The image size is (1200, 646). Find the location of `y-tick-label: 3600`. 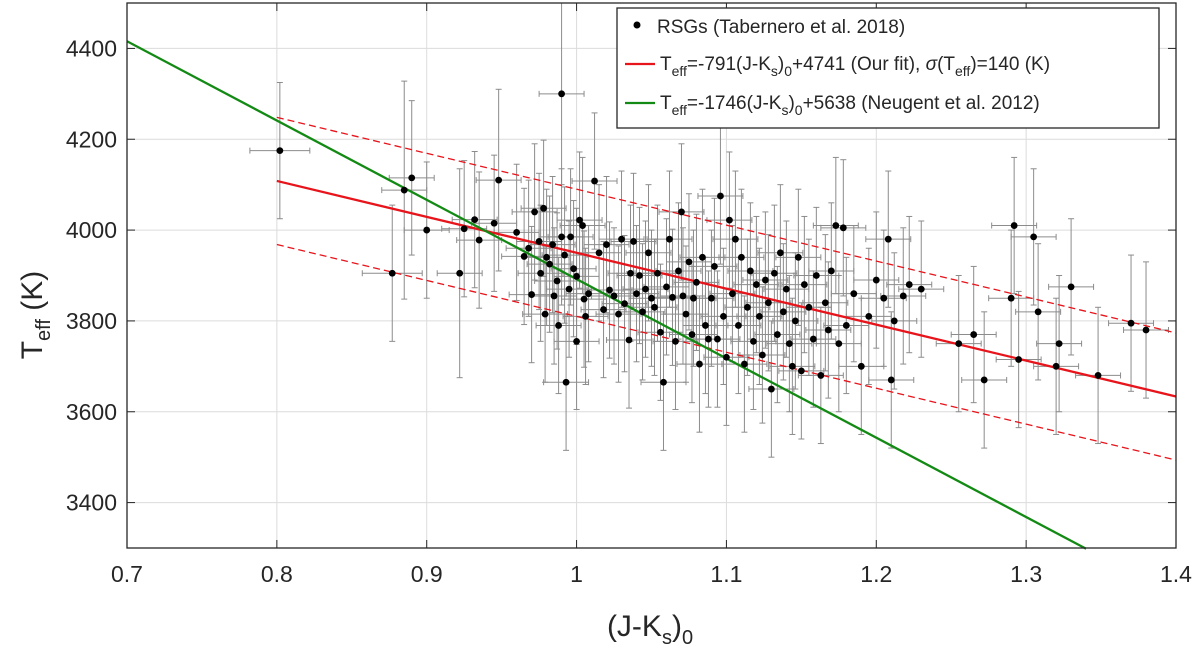

y-tick-label: 3600 is located at coordinates (91, 412).